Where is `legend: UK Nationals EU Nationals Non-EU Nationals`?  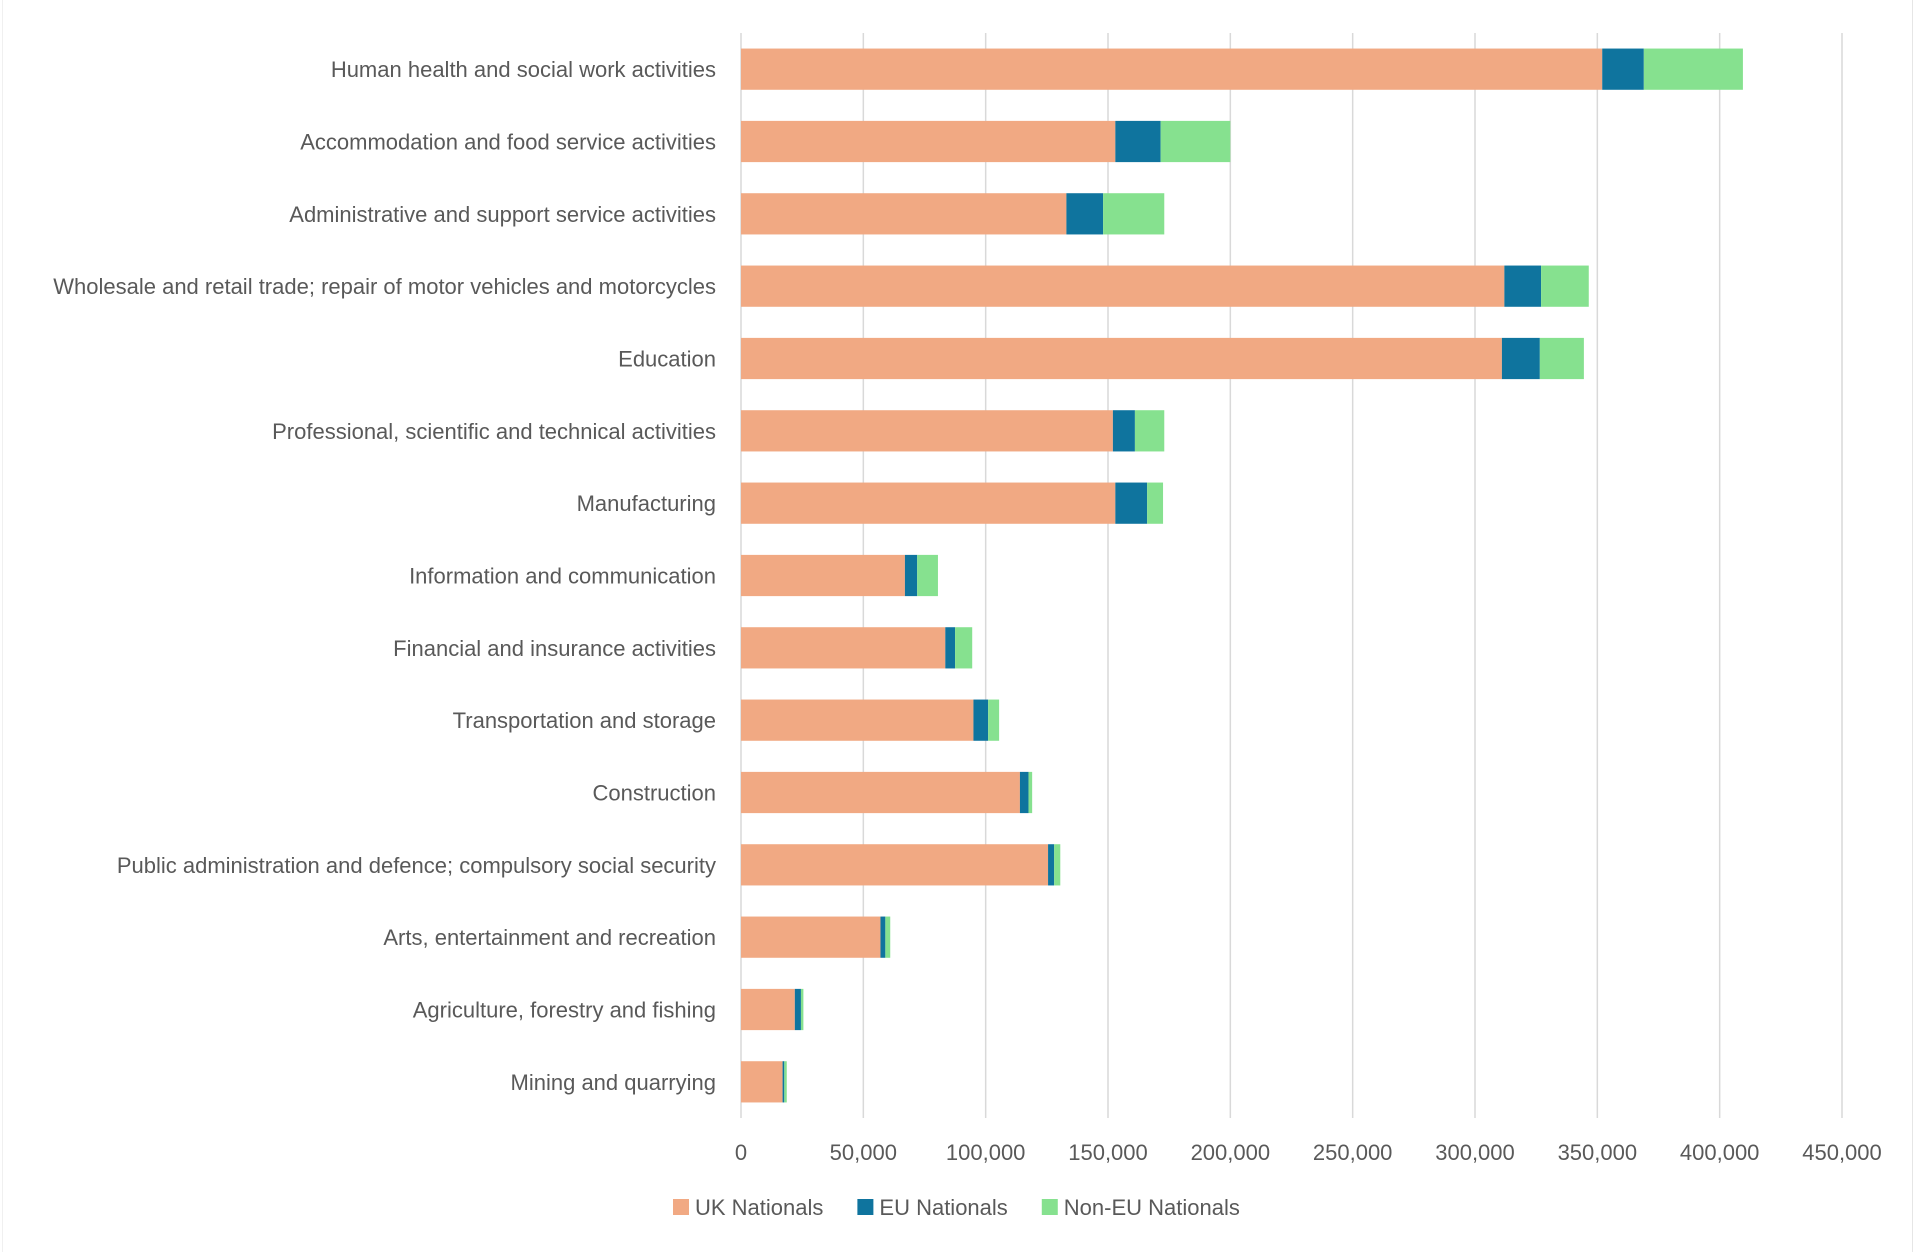
legend: UK Nationals EU Nationals Non-EU Nationals is located at coordinates (956, 1207).